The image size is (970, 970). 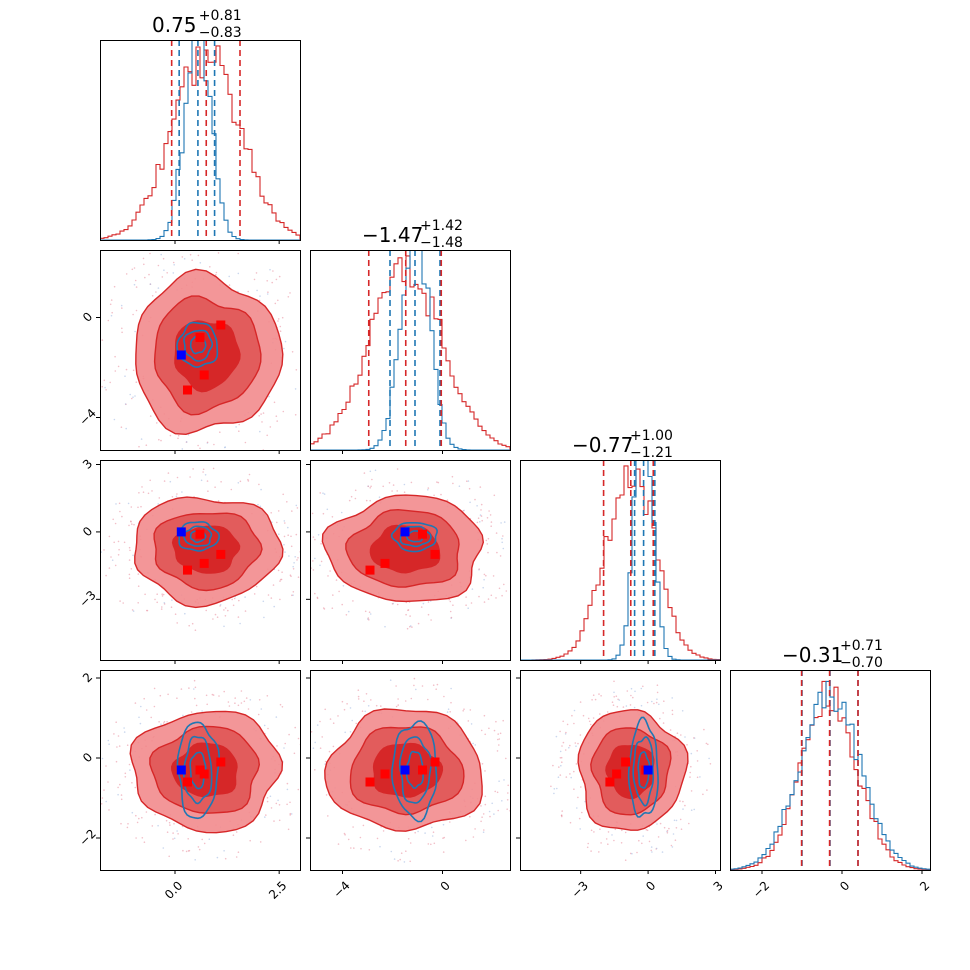 What do you see at coordinates (341, 889) in the screenshot?
I see `x-tick-label: −4` at bounding box center [341, 889].